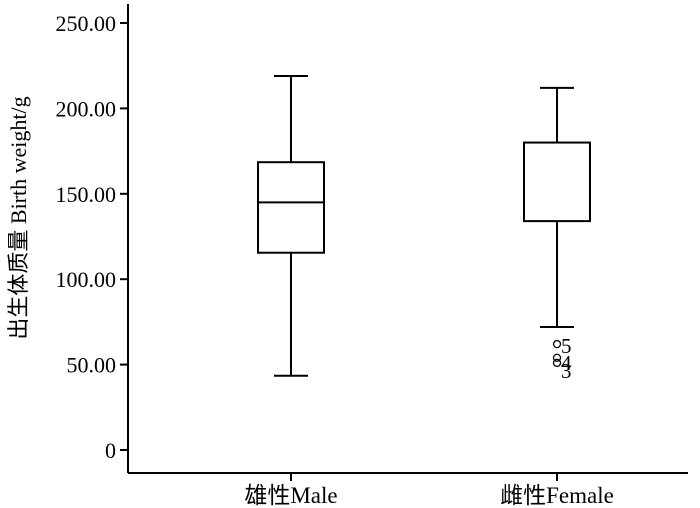  Describe the element at coordinates (86, 23) in the screenshot. I see `y-tick-label: 250.00` at that location.